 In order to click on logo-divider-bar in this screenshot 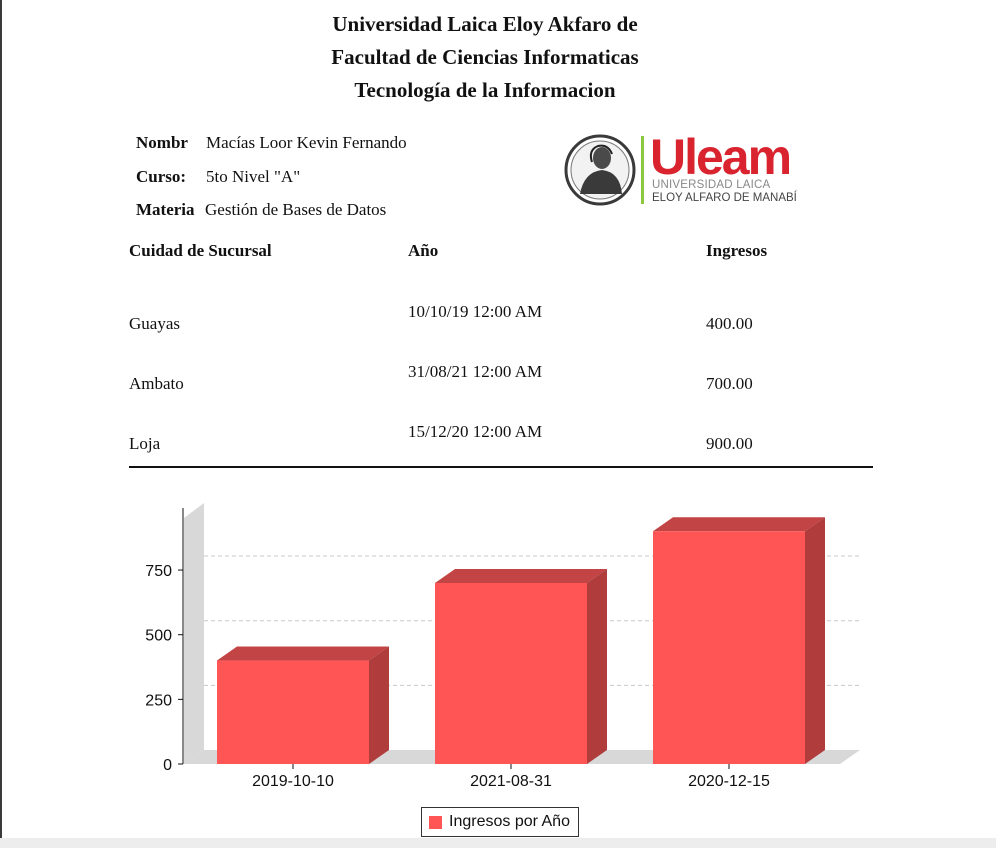, I will do `click(642, 170)`.